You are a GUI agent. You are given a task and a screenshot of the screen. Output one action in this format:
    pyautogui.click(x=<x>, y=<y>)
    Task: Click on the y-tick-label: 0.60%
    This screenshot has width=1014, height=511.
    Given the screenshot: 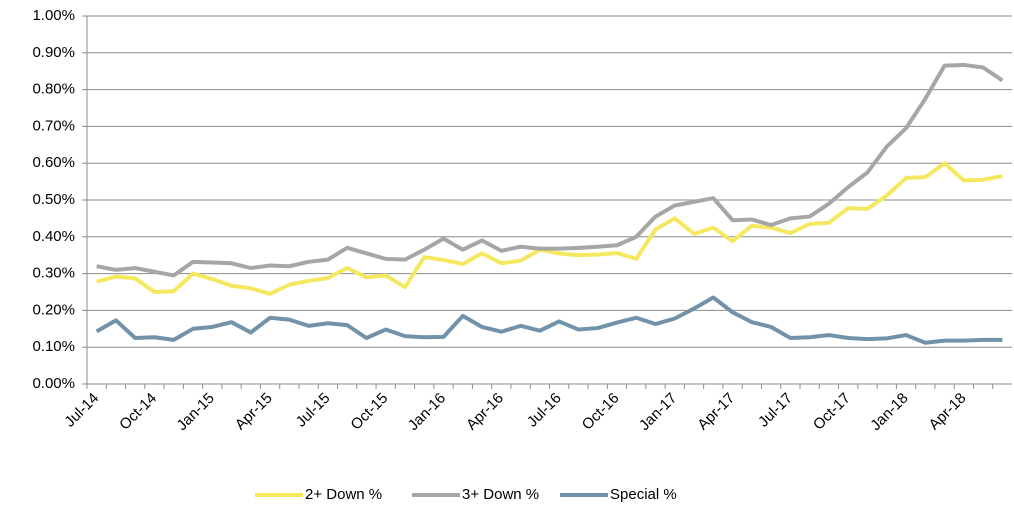 What is the action you would take?
    pyautogui.click(x=53, y=162)
    